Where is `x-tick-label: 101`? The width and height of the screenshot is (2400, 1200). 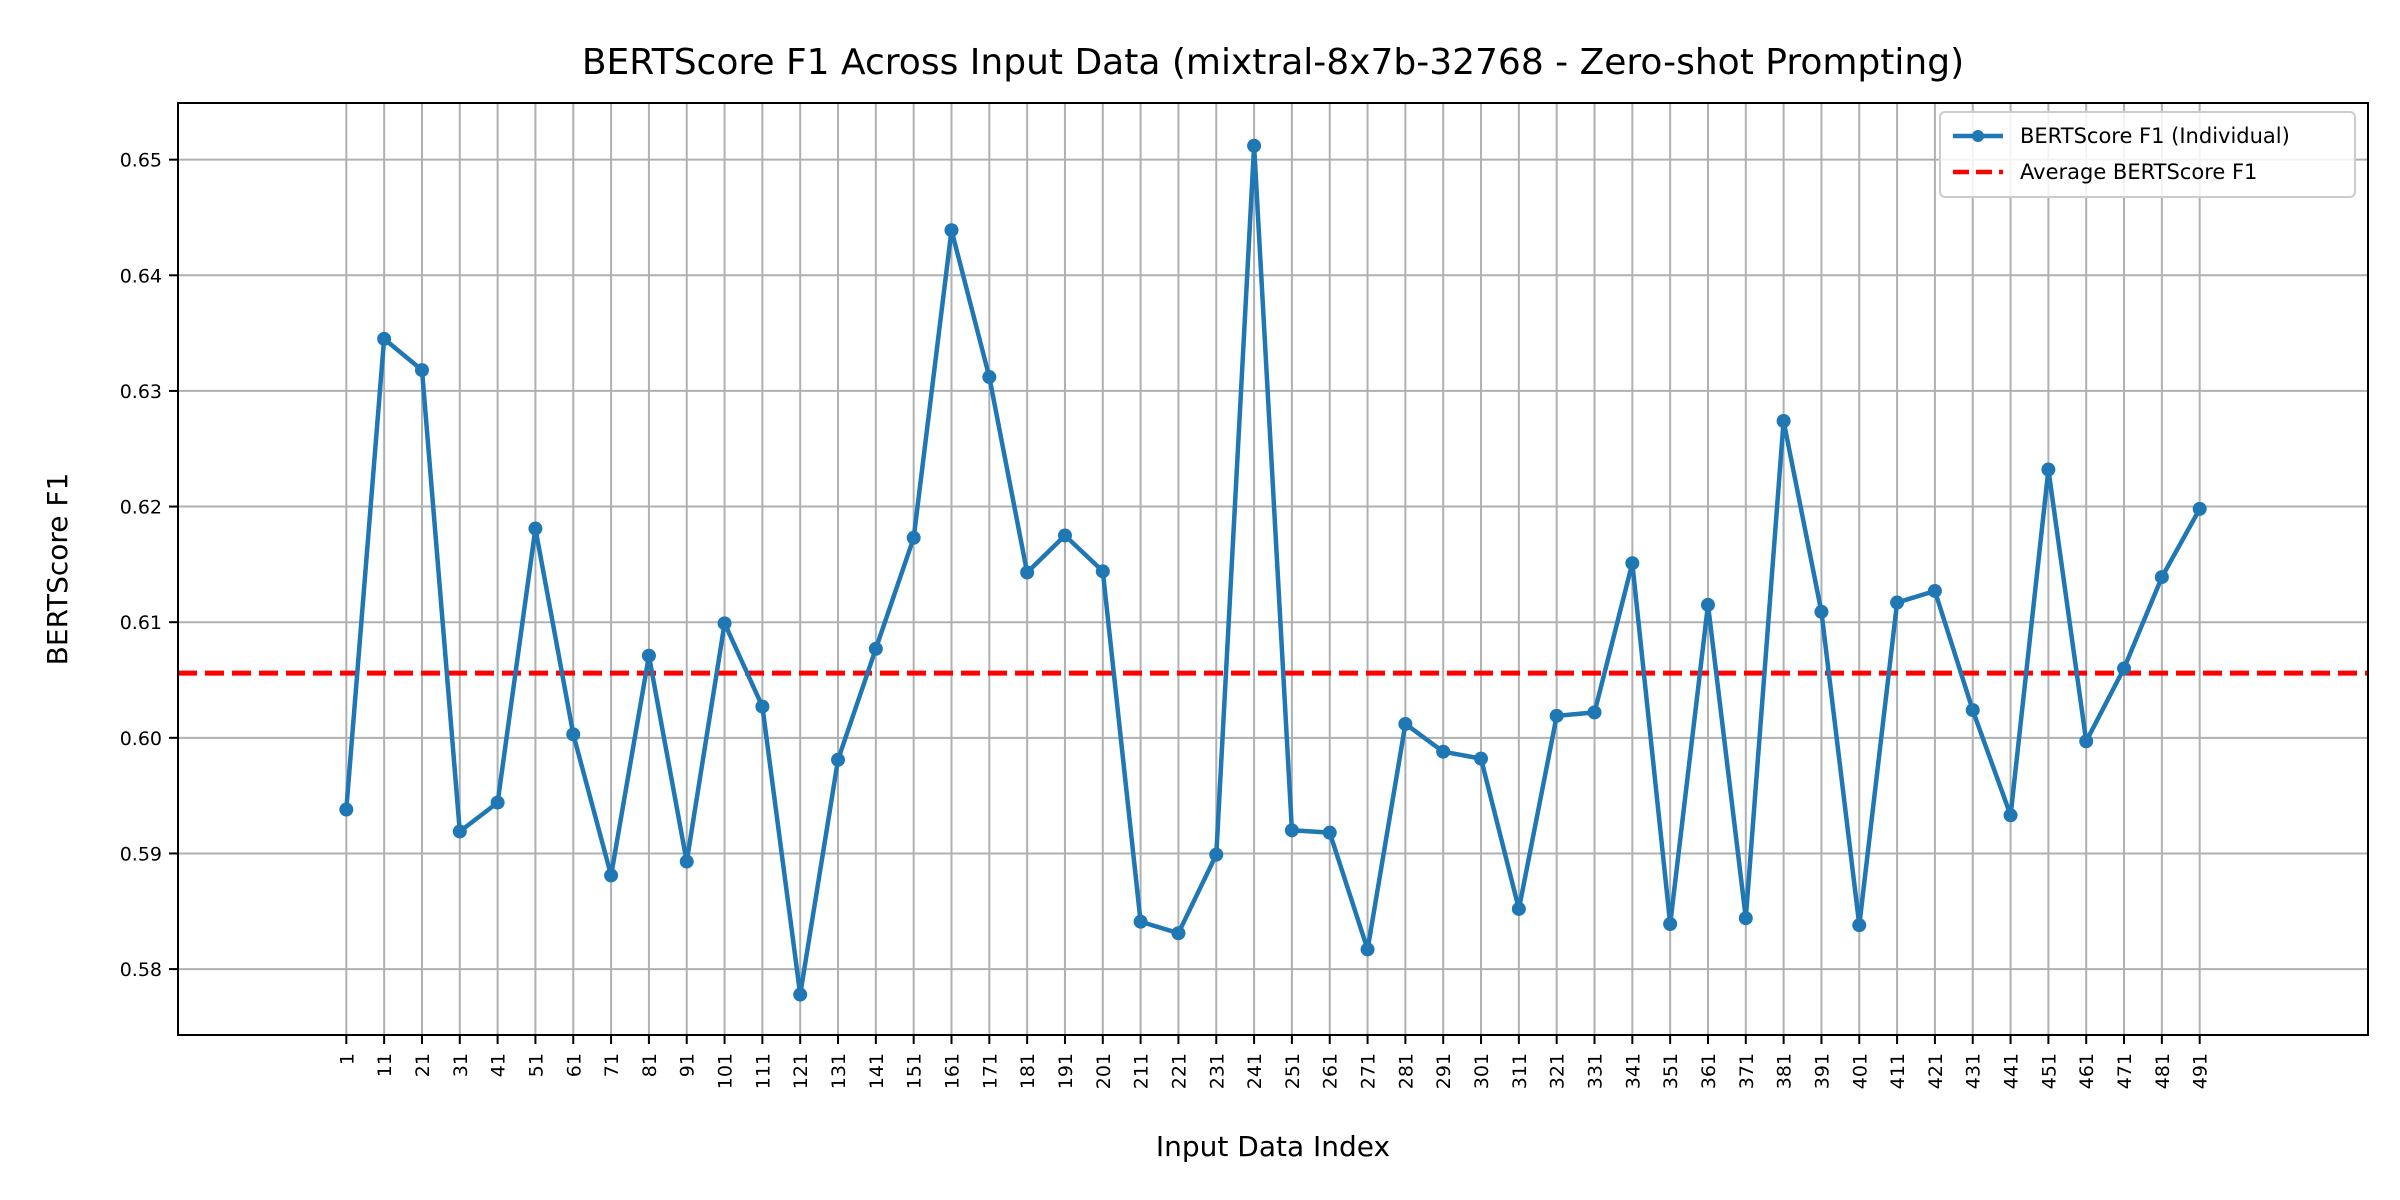
x-tick-label: 101 is located at coordinates (726, 1071).